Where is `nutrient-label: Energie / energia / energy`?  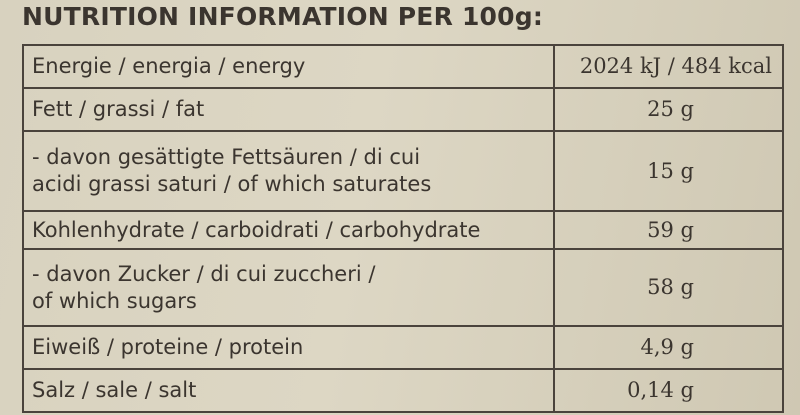 nutrient-label: Energie / energia / energy is located at coordinates (169, 66).